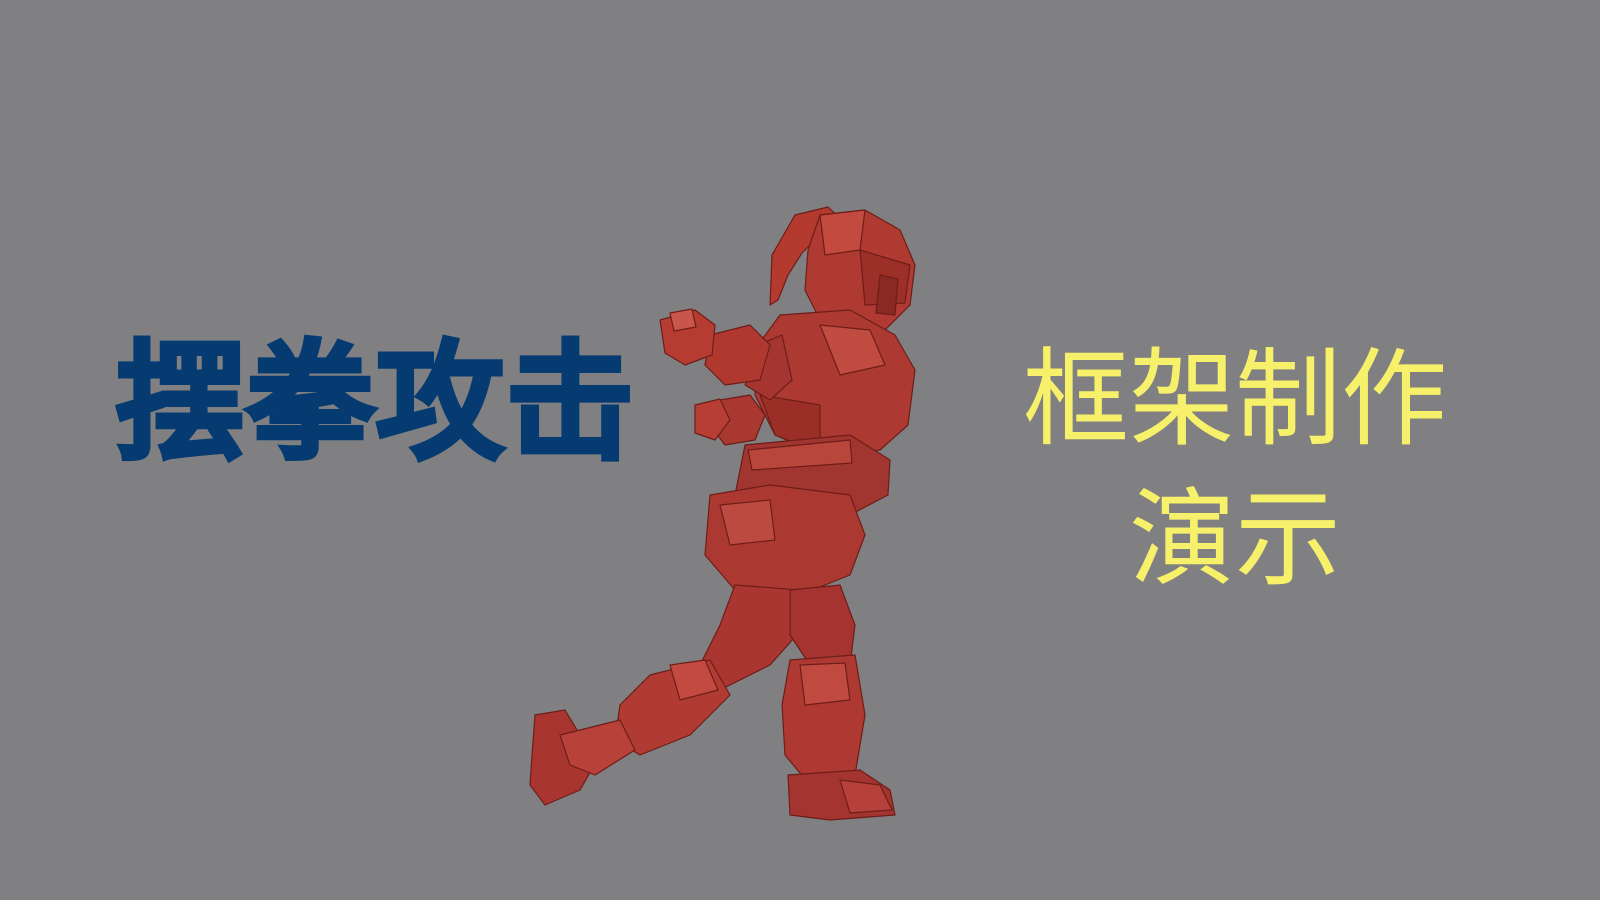  I want to click on demo-title: 框架制作 演示, so click(1235, 470).